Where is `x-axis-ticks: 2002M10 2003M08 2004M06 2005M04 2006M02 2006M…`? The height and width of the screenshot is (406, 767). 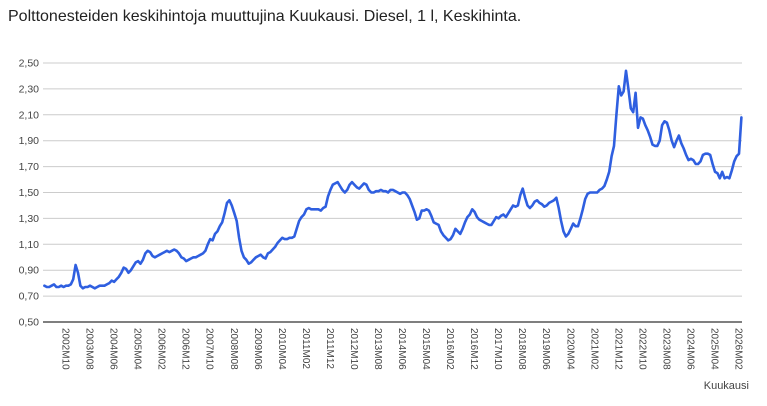 x-axis-ticks: 2002M10 2003M08 2004M06 2005M04 2006M02 2006M… is located at coordinates (402, 349).